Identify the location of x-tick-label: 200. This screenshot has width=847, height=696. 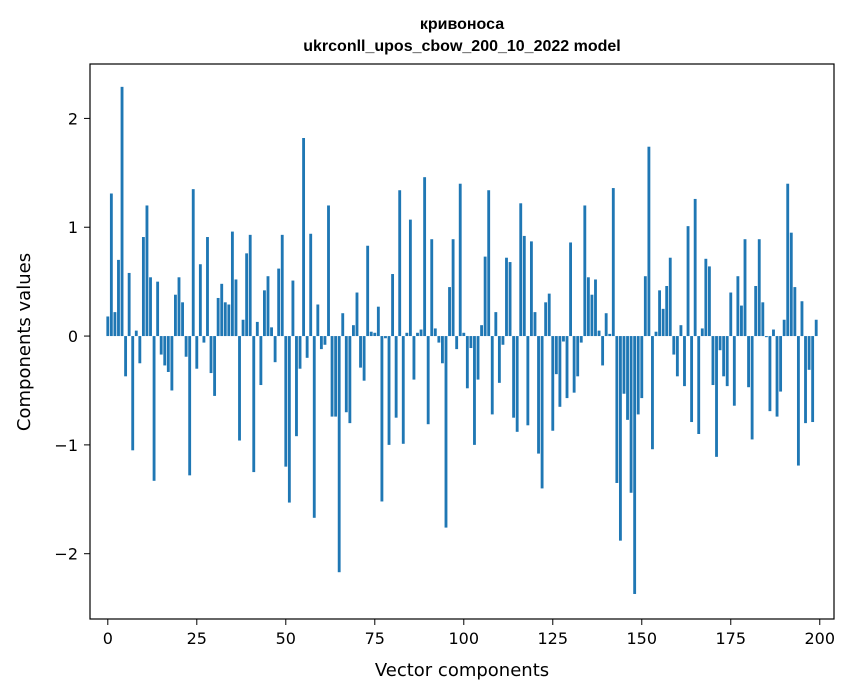
(819, 638).